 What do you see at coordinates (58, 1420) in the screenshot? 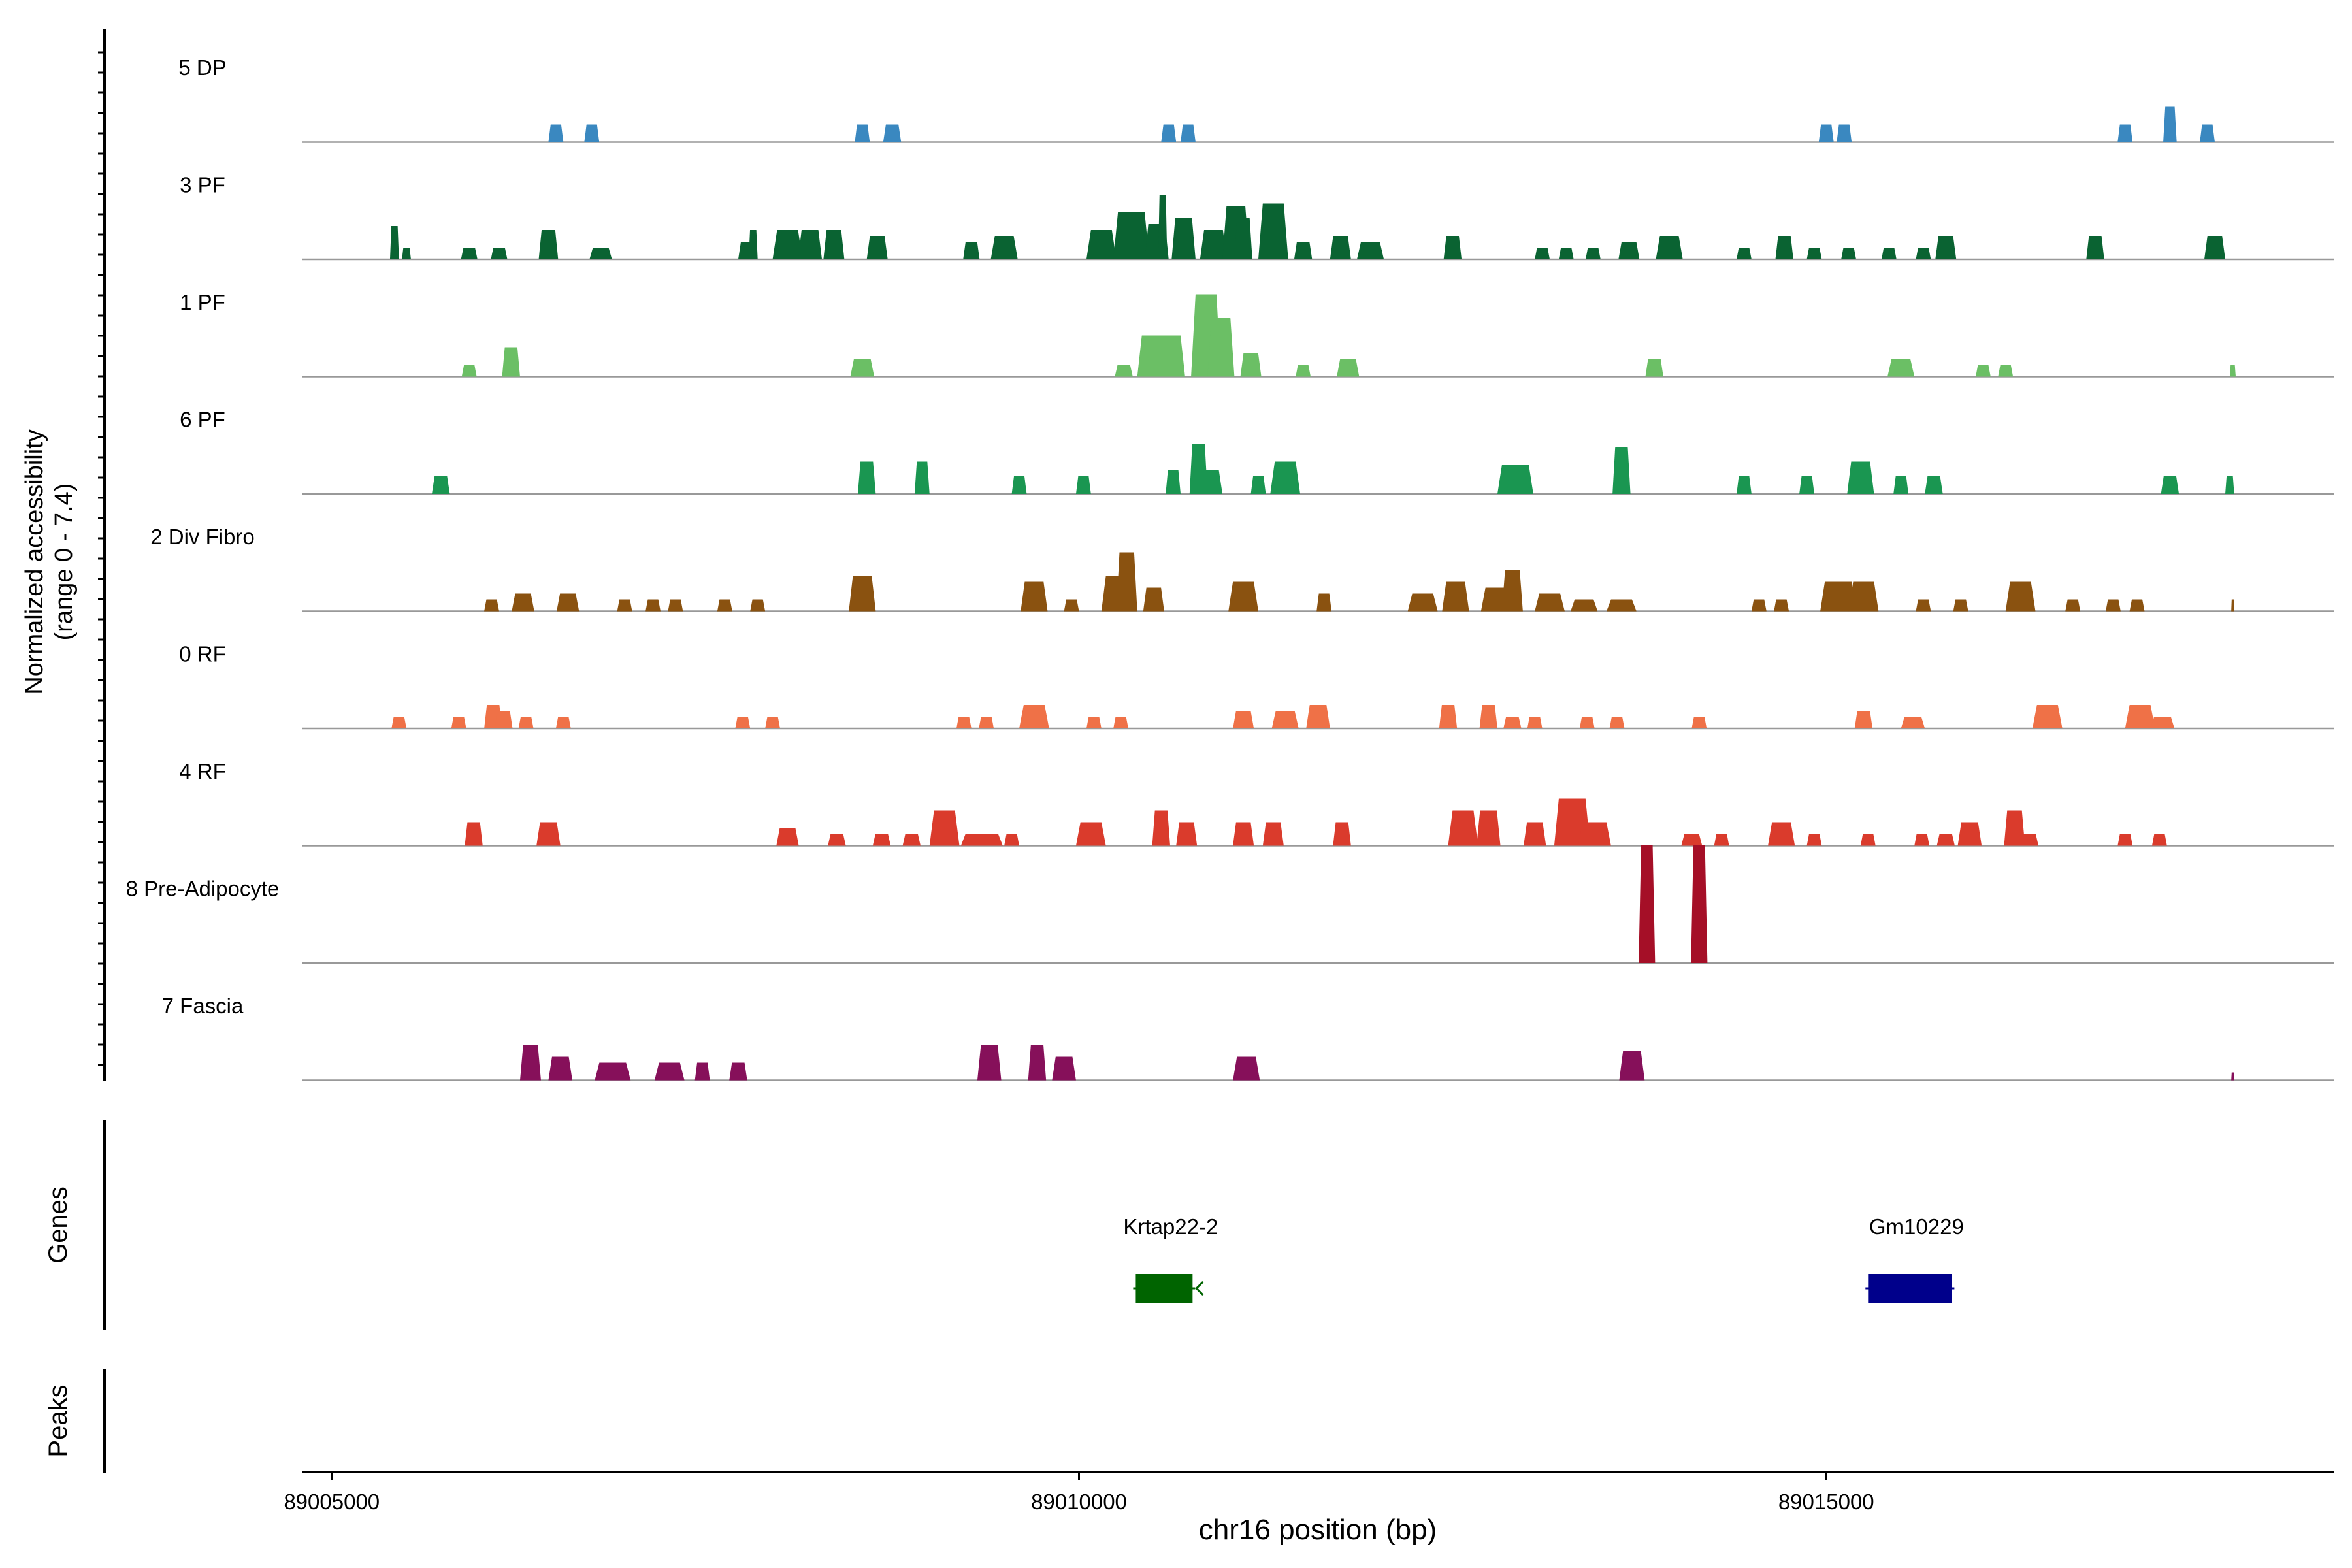
I see `peaks-track-label: Peaks` at bounding box center [58, 1420].